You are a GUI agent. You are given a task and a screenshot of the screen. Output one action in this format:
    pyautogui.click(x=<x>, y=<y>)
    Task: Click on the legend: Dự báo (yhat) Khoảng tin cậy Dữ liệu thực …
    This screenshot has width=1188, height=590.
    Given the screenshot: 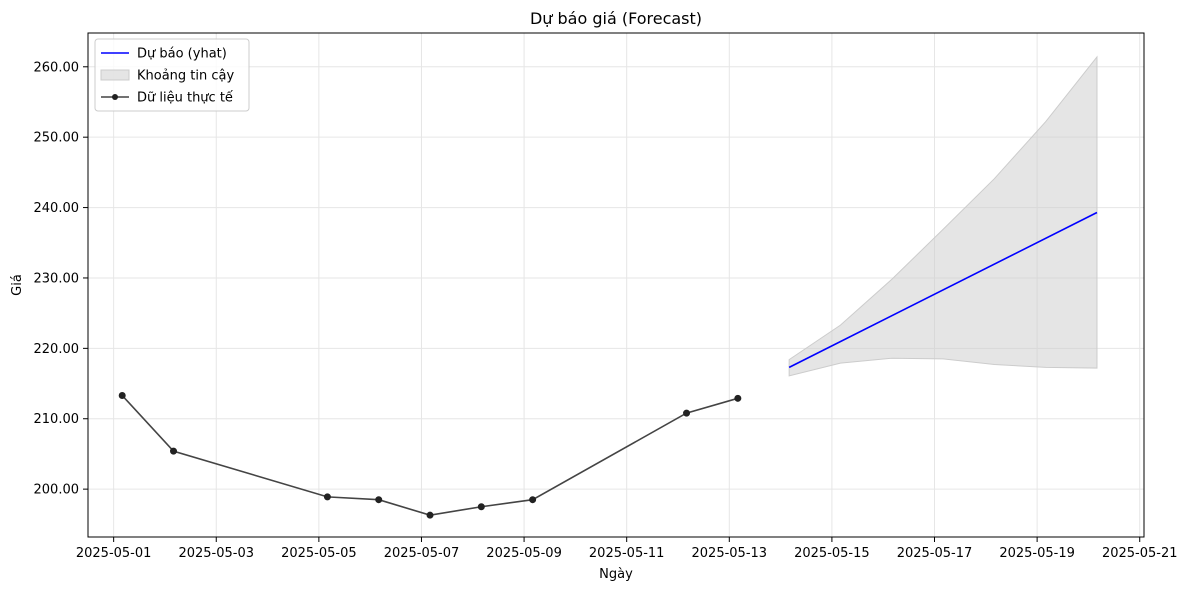 What is the action you would take?
    pyautogui.click(x=172, y=75)
    